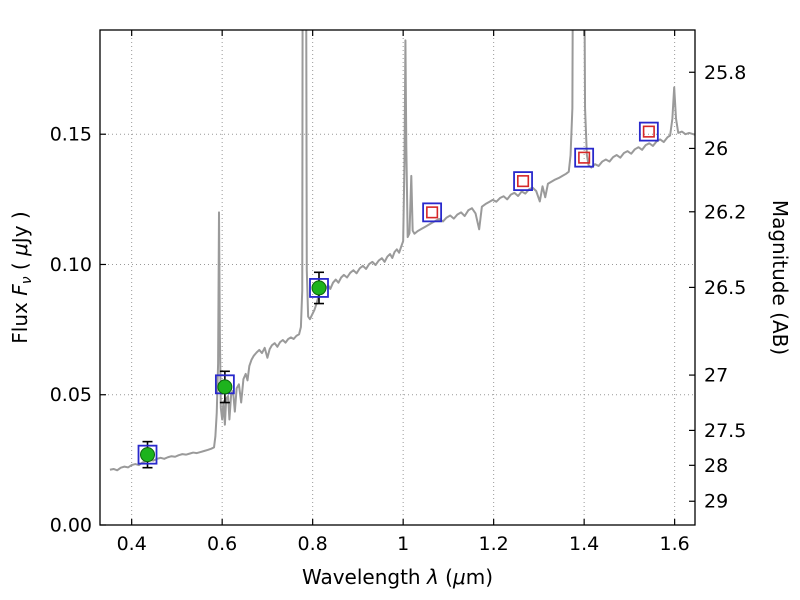 Image resolution: width=800 pixels, height=600 pixels. What do you see at coordinates (494, 544) in the screenshot?
I see `x-tick-label: 1.2` at bounding box center [494, 544].